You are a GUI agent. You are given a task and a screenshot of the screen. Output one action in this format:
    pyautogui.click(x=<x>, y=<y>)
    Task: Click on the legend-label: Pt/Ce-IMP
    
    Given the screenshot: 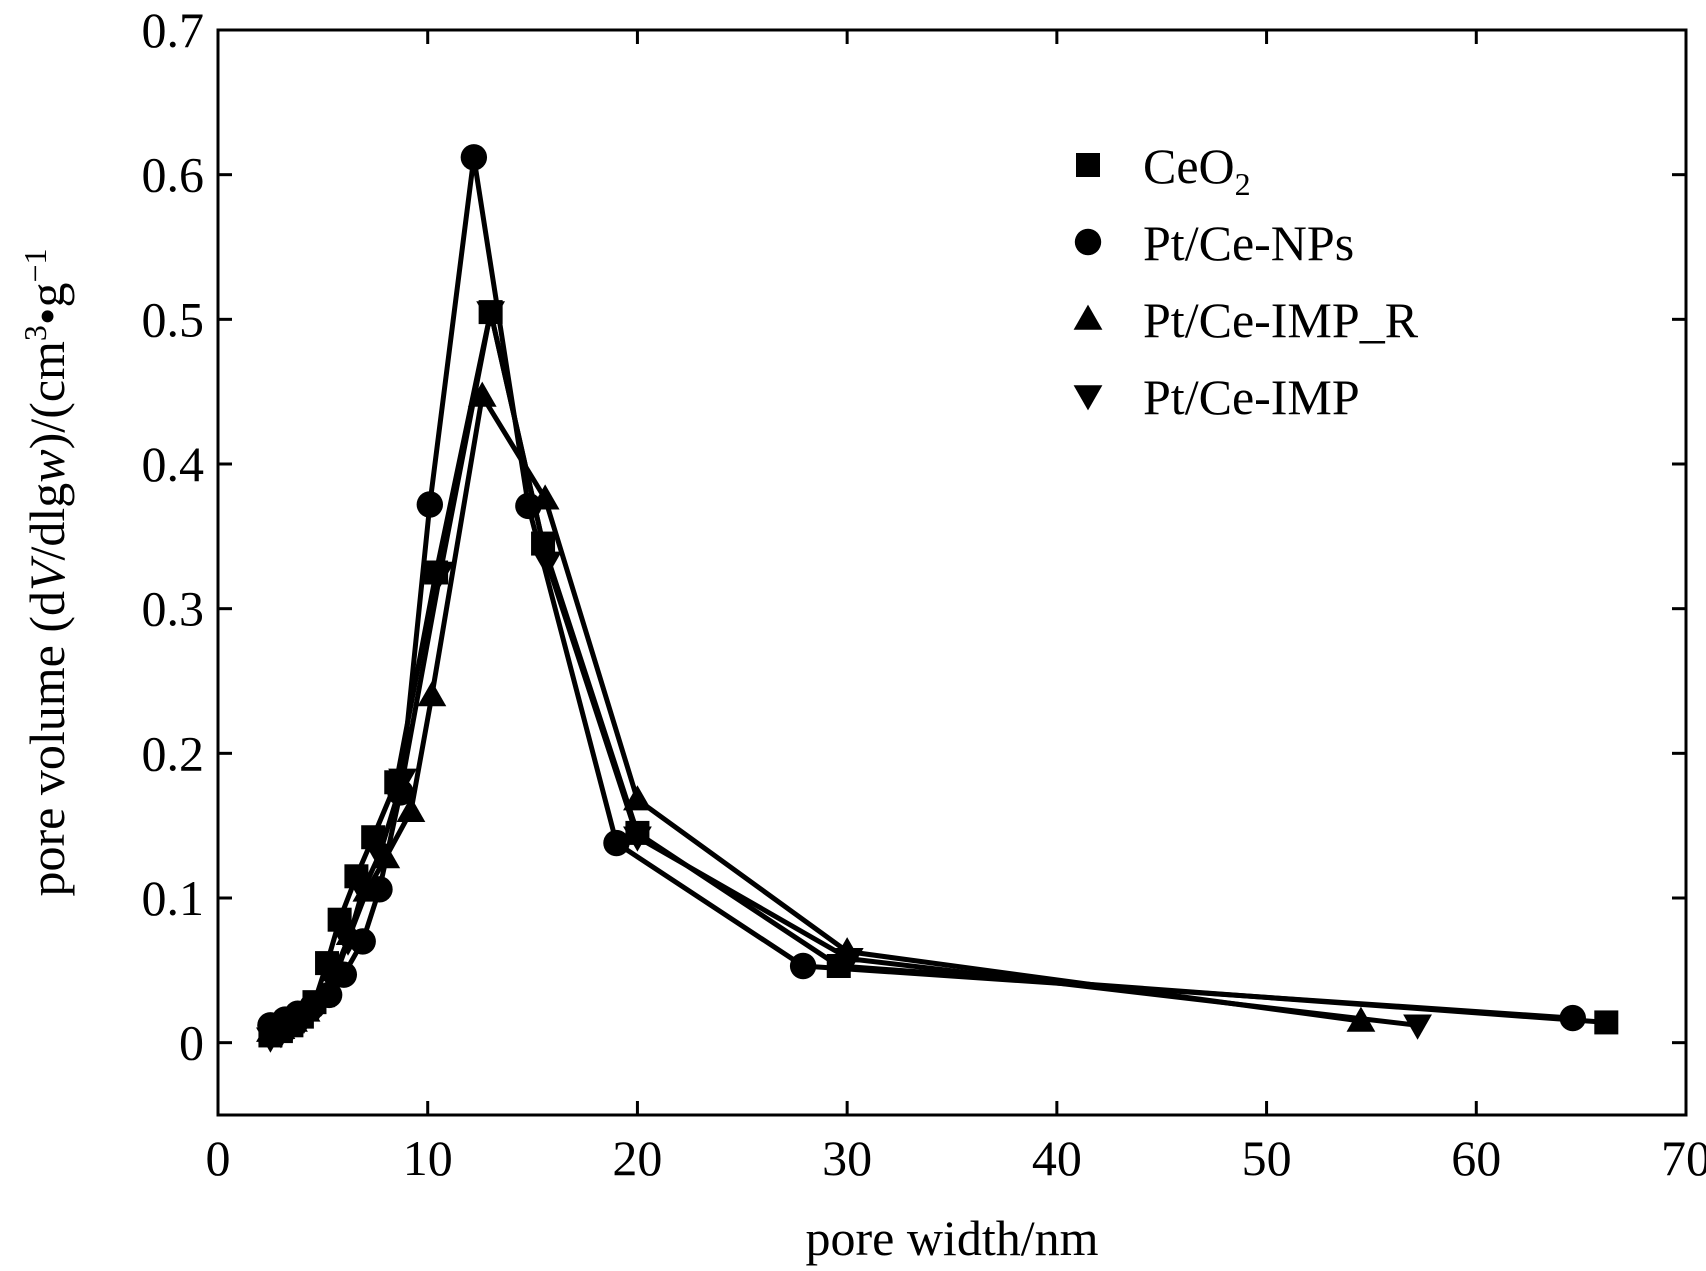 What is the action you would take?
    pyautogui.click(x=1251, y=397)
    